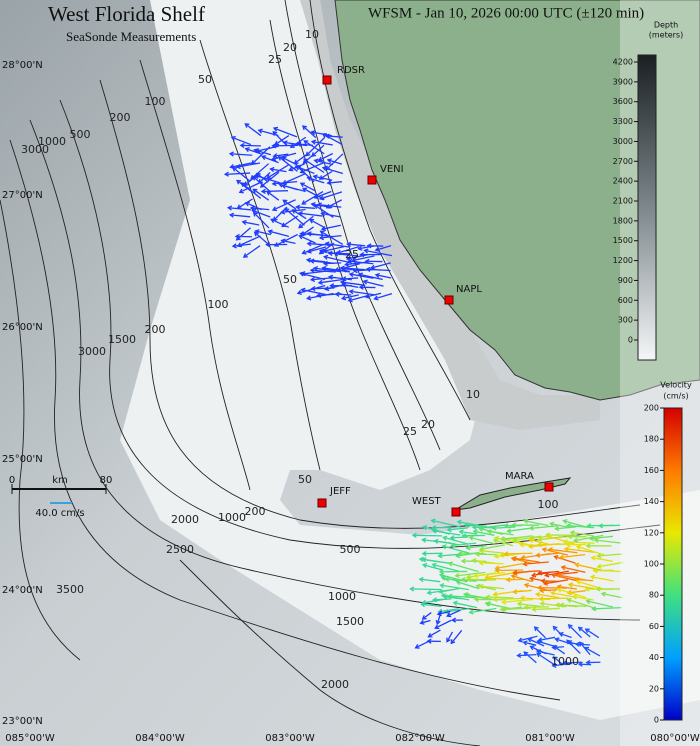 This screenshot has height=746, width=700. I want to click on scale-vector: 40.0 cm/s, so click(59, 513).